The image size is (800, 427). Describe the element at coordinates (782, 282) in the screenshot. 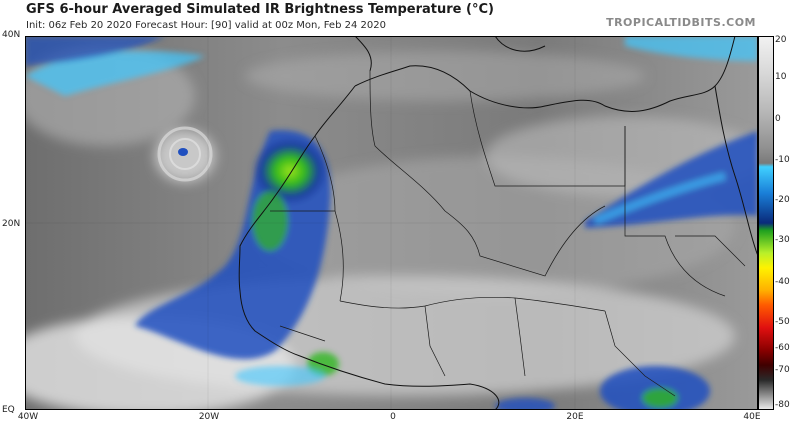

I see `colorbar-label-m40: -40` at that location.